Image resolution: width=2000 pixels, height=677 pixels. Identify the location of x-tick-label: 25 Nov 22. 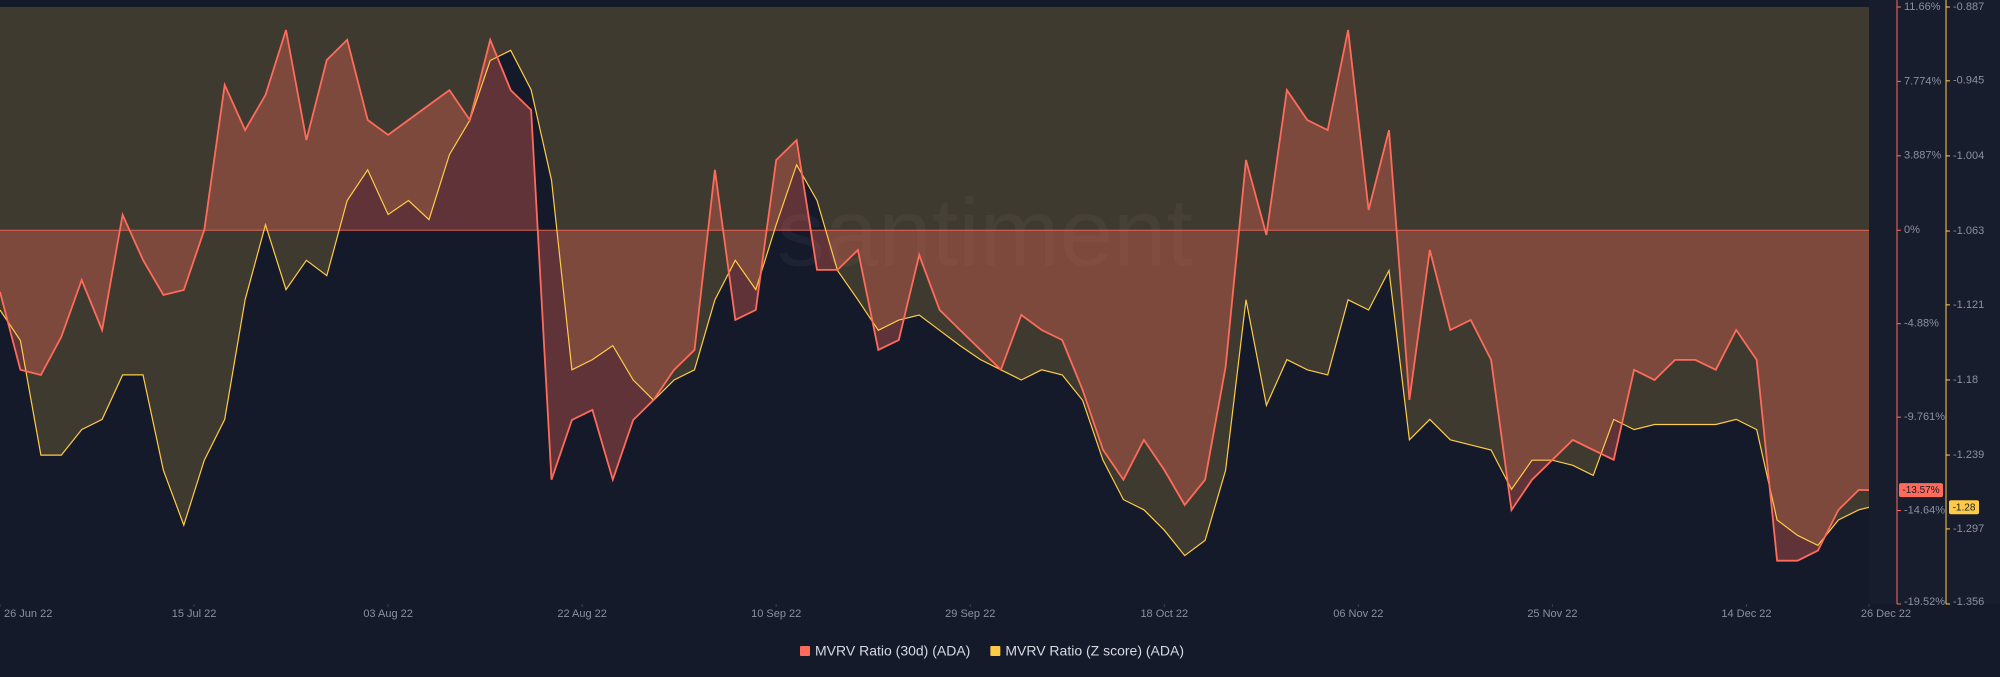
(1552, 614).